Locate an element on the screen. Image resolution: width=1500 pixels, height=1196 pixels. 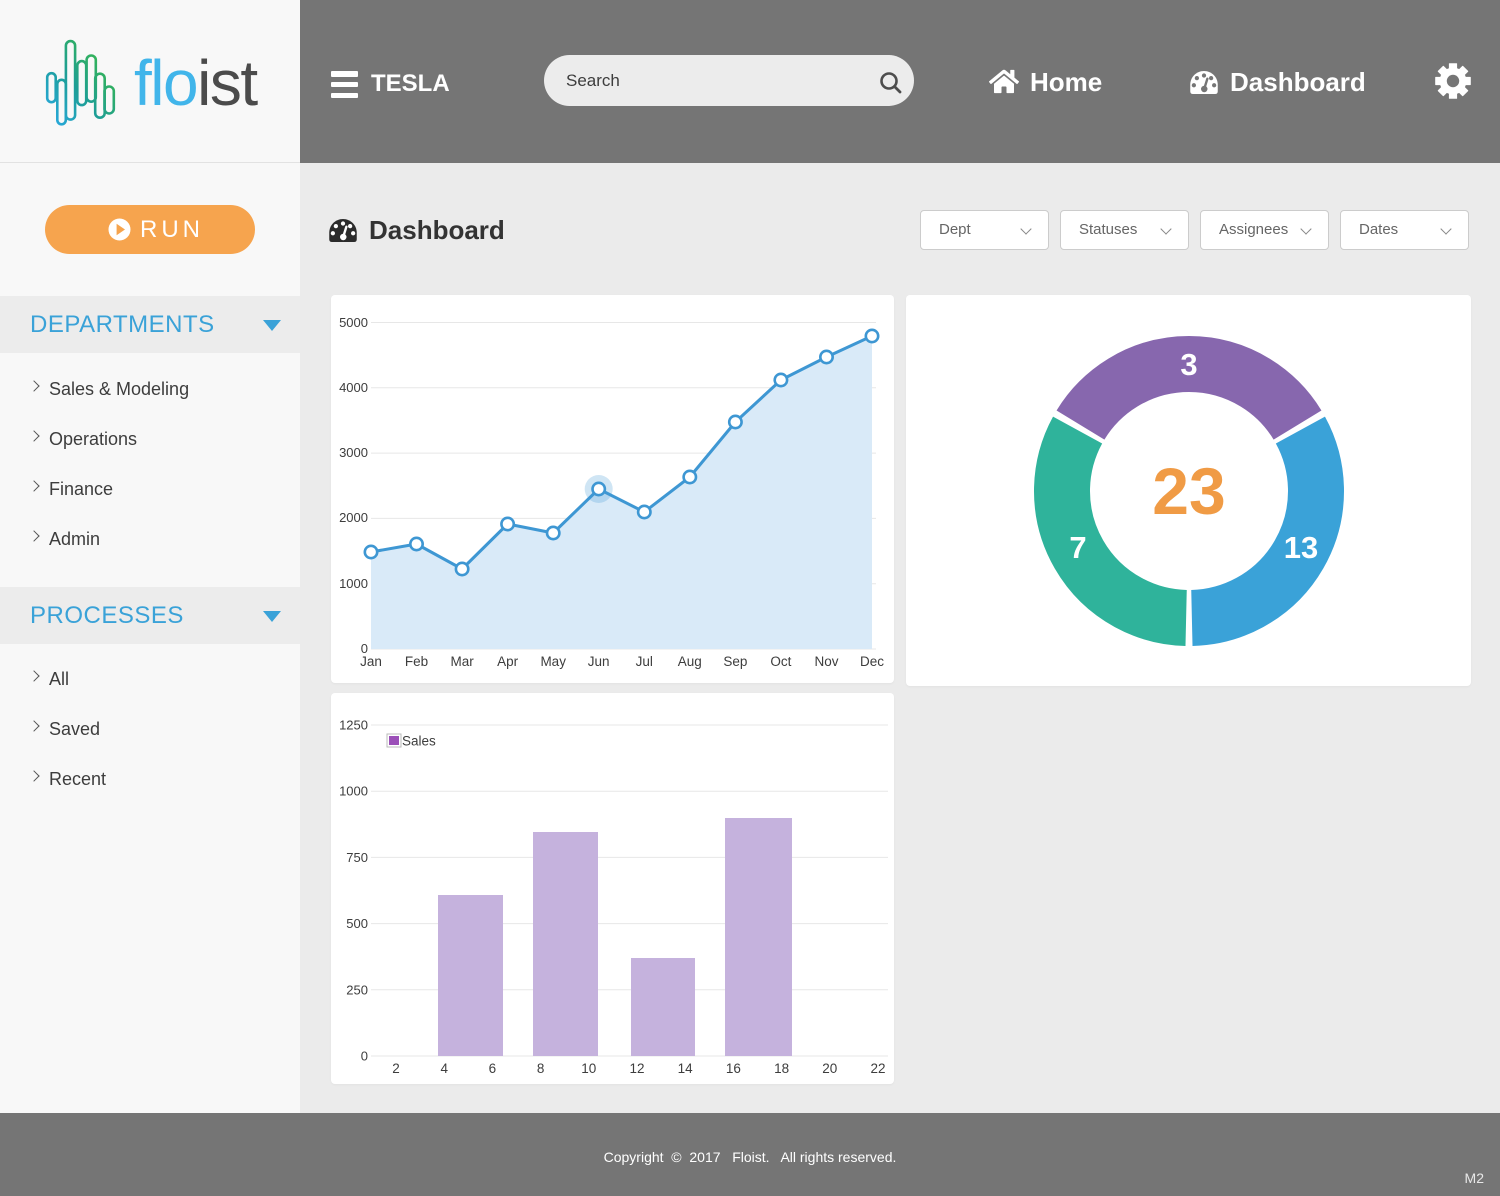
svg-text: 20 is located at coordinates (829, 1068).